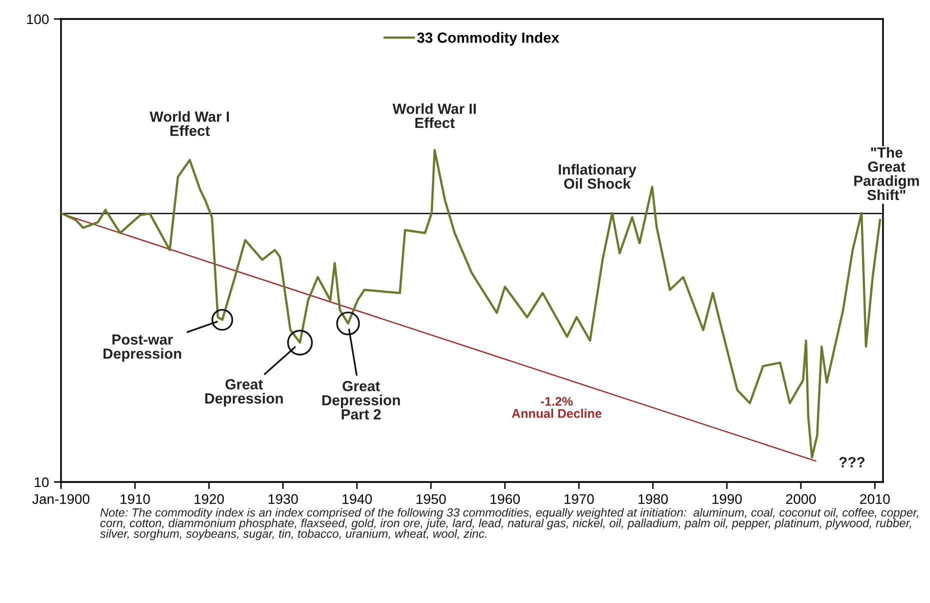  Describe the element at coordinates (727, 499) in the screenshot. I see `x-tick-label: 1990` at that location.